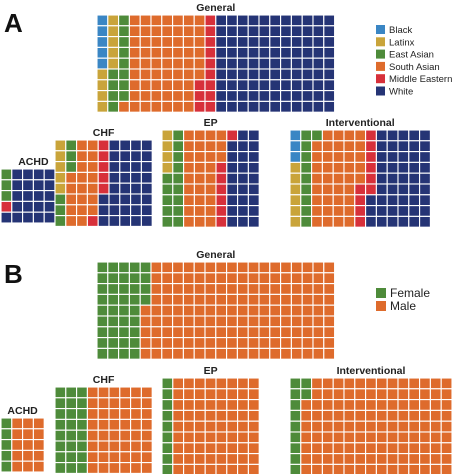 This screenshot has height=474, width=474. What do you see at coordinates (420, 79) in the screenshot?
I see `legend-label-middle-eastern: Middle Eastern` at bounding box center [420, 79].